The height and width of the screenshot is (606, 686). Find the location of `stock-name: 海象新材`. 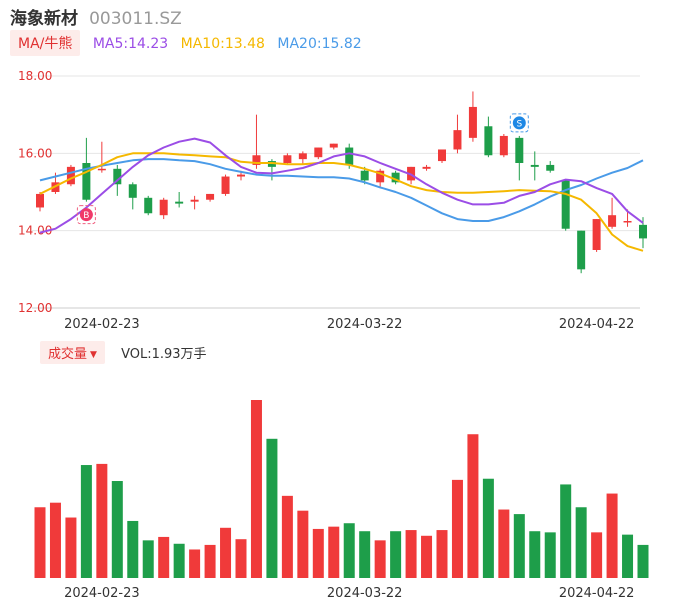

stock-name: 海象新材 is located at coordinates (44, 19).